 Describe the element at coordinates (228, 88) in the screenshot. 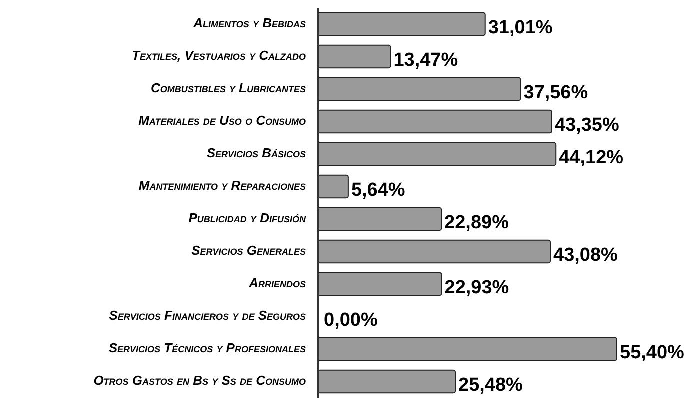

I see `y-tick-label: Combustibles y Lubricantes` at that location.